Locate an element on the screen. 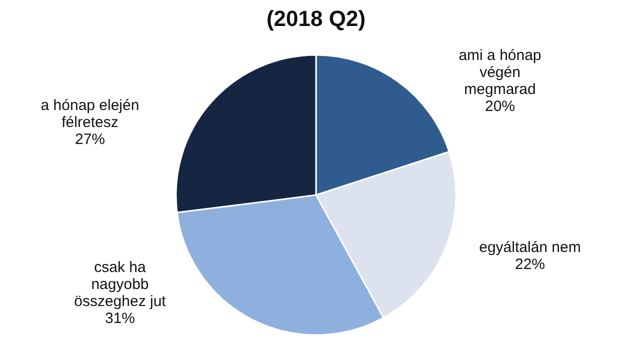 The image size is (628, 358). data-label: 22% is located at coordinates (530, 264).